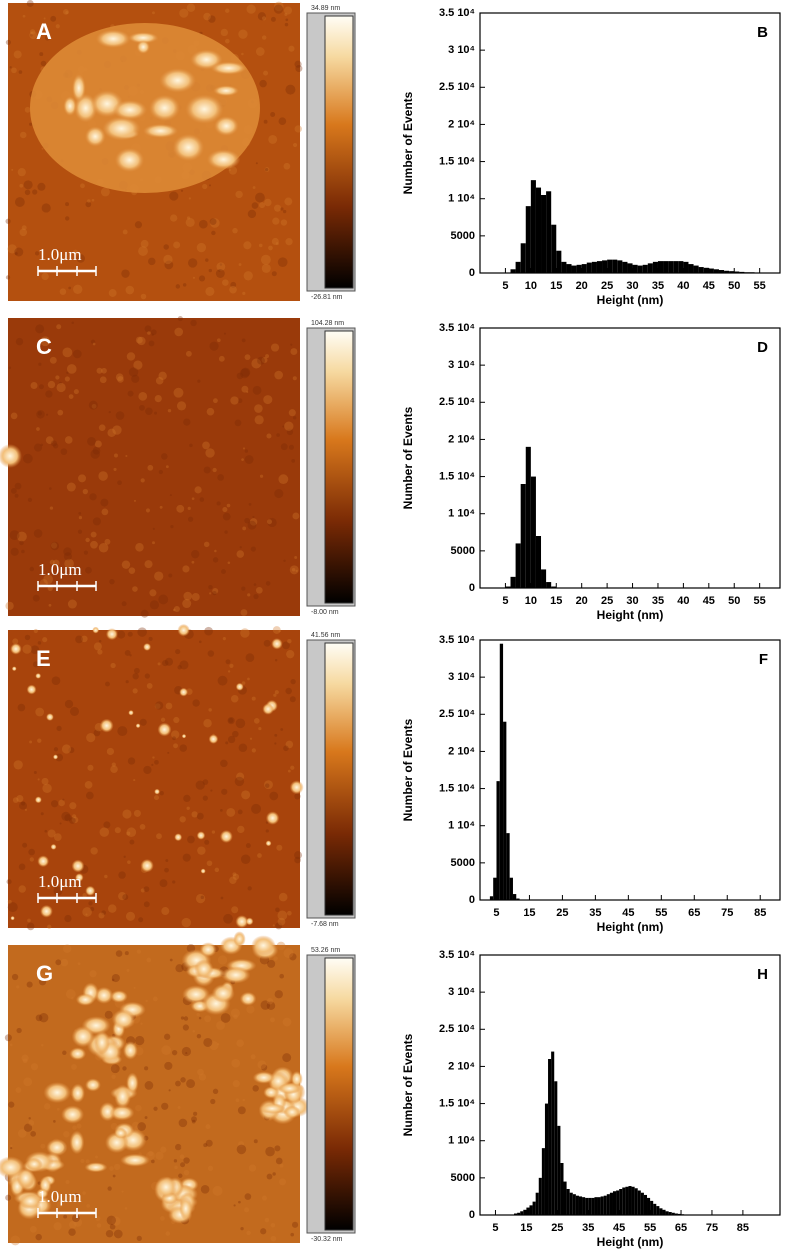  Describe the element at coordinates (461, 124) in the screenshot. I see `y-tick-label: 2 10⁴` at that location.